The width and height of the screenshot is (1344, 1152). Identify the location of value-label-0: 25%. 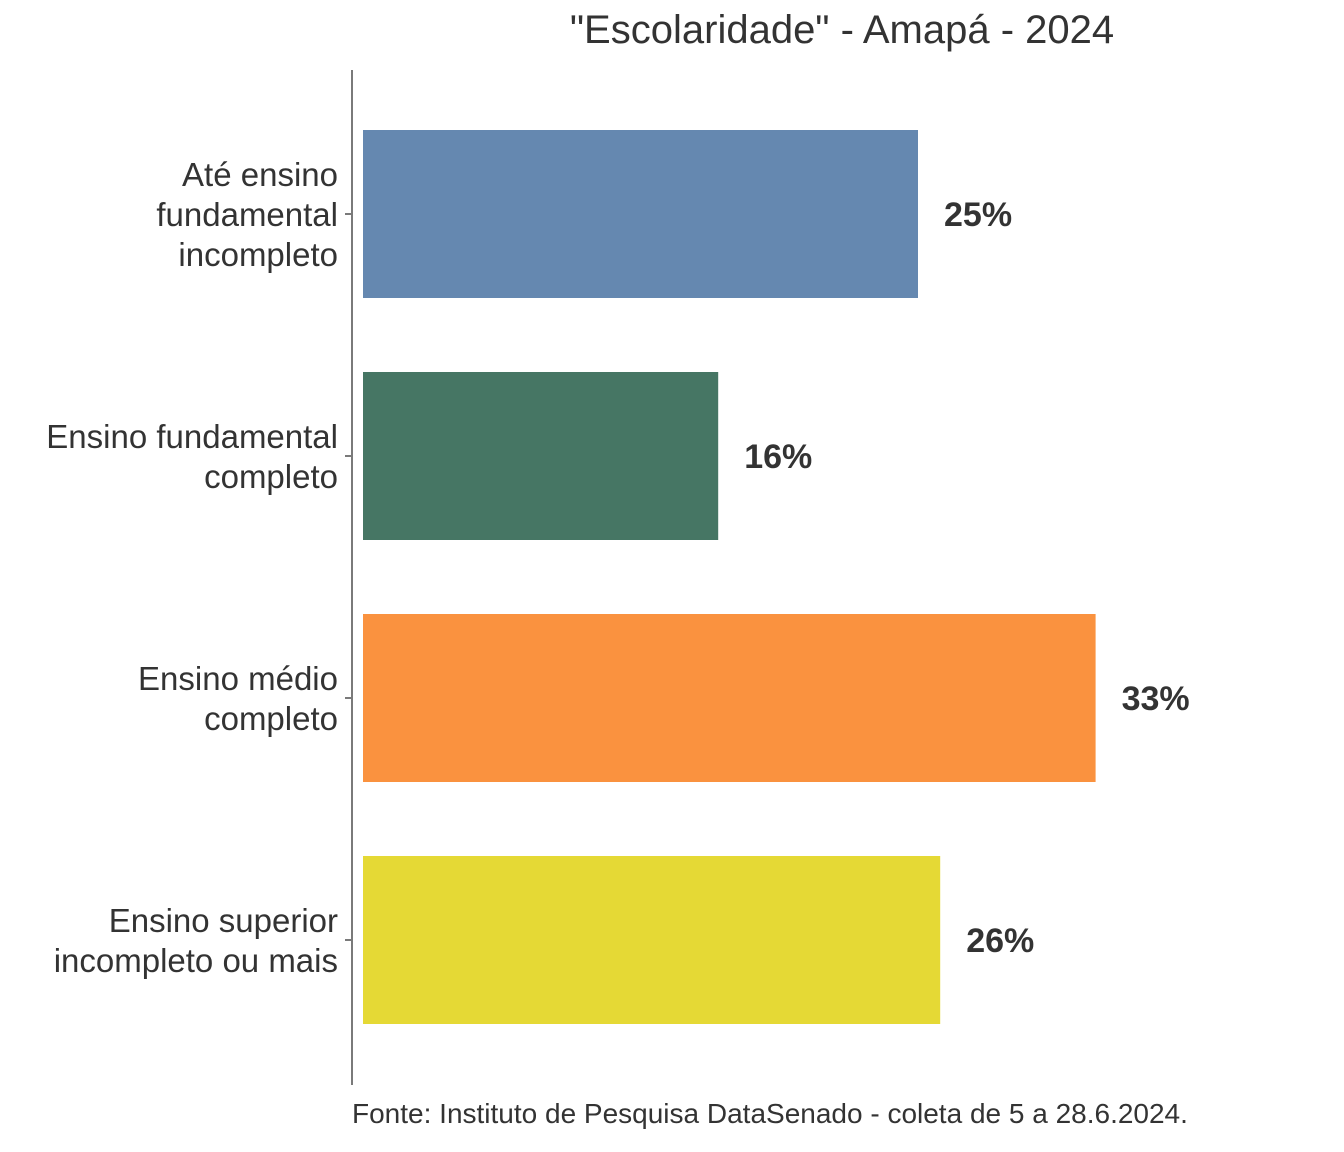
(978, 215).